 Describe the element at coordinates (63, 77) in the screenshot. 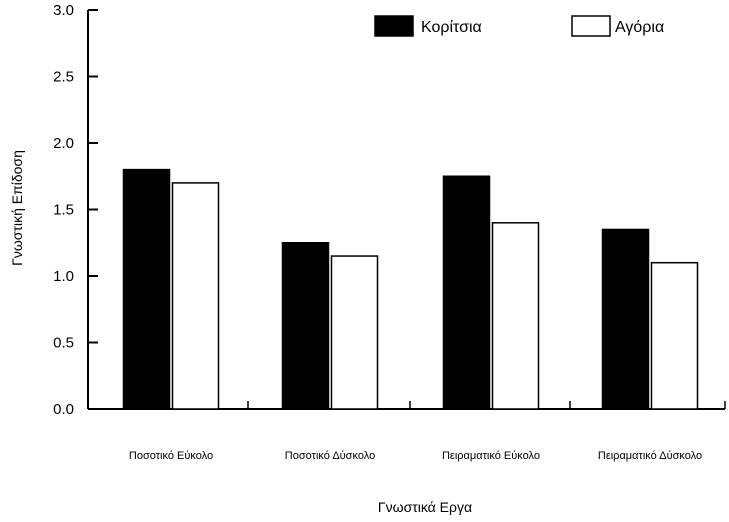

I see `y-tick-label: 2.5` at that location.